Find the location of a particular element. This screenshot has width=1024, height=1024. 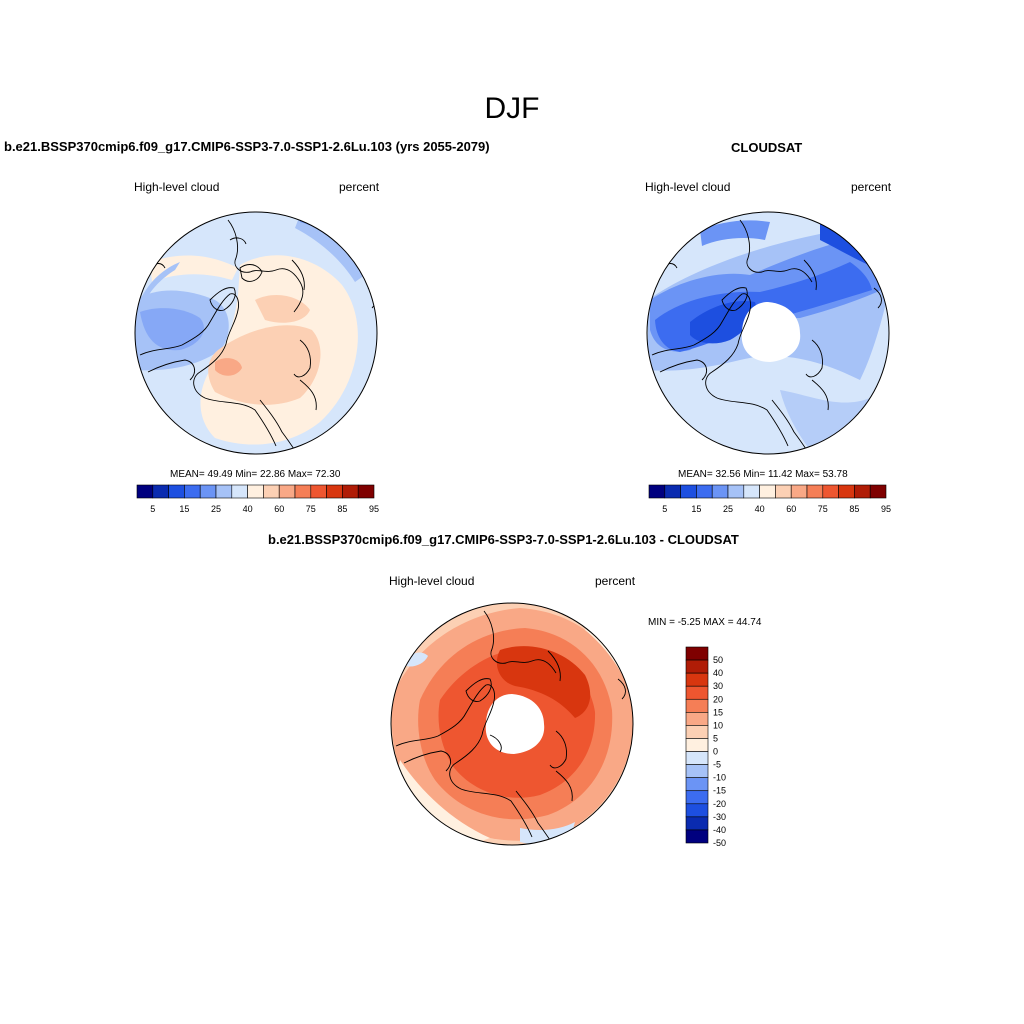

panel3-stats: MIN = -5.25 MAX = 44.74 is located at coordinates (705, 622).